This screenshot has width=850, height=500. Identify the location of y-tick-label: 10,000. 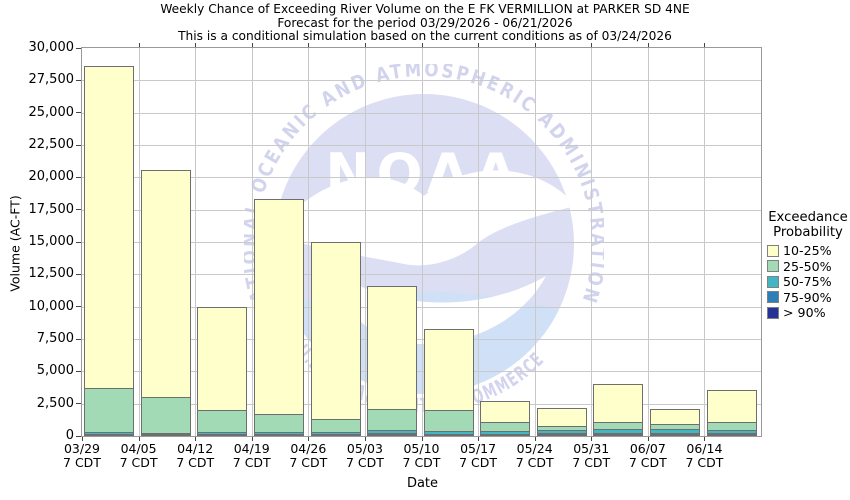
(51, 306).